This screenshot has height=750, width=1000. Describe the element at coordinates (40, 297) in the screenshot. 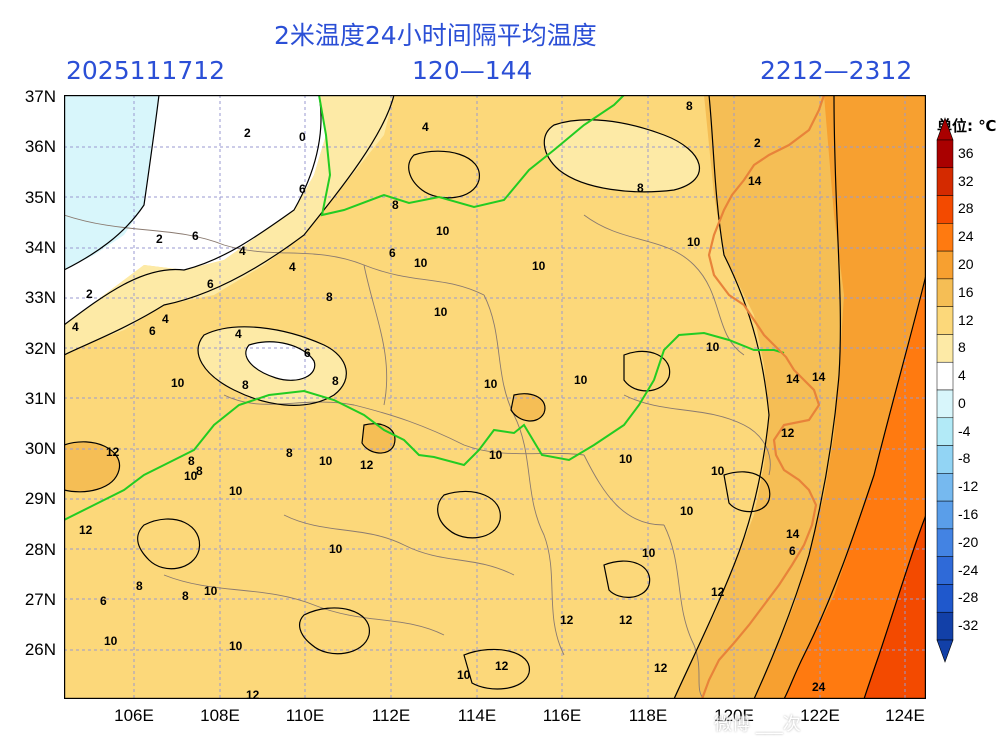

I see `lat-label: 33N` at that location.